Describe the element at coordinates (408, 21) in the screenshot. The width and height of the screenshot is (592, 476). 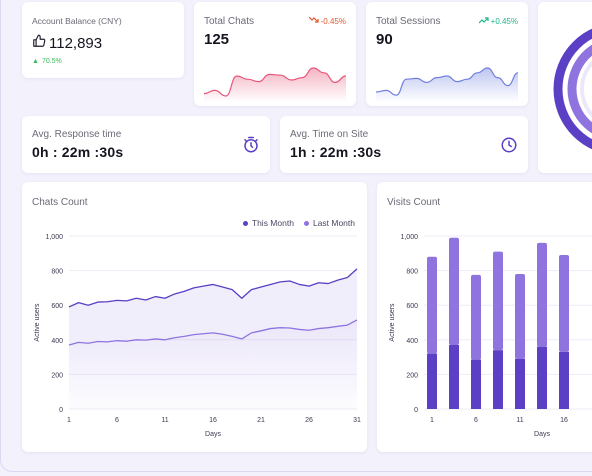
I see `total-sessions-title: Total Sessions` at that location.